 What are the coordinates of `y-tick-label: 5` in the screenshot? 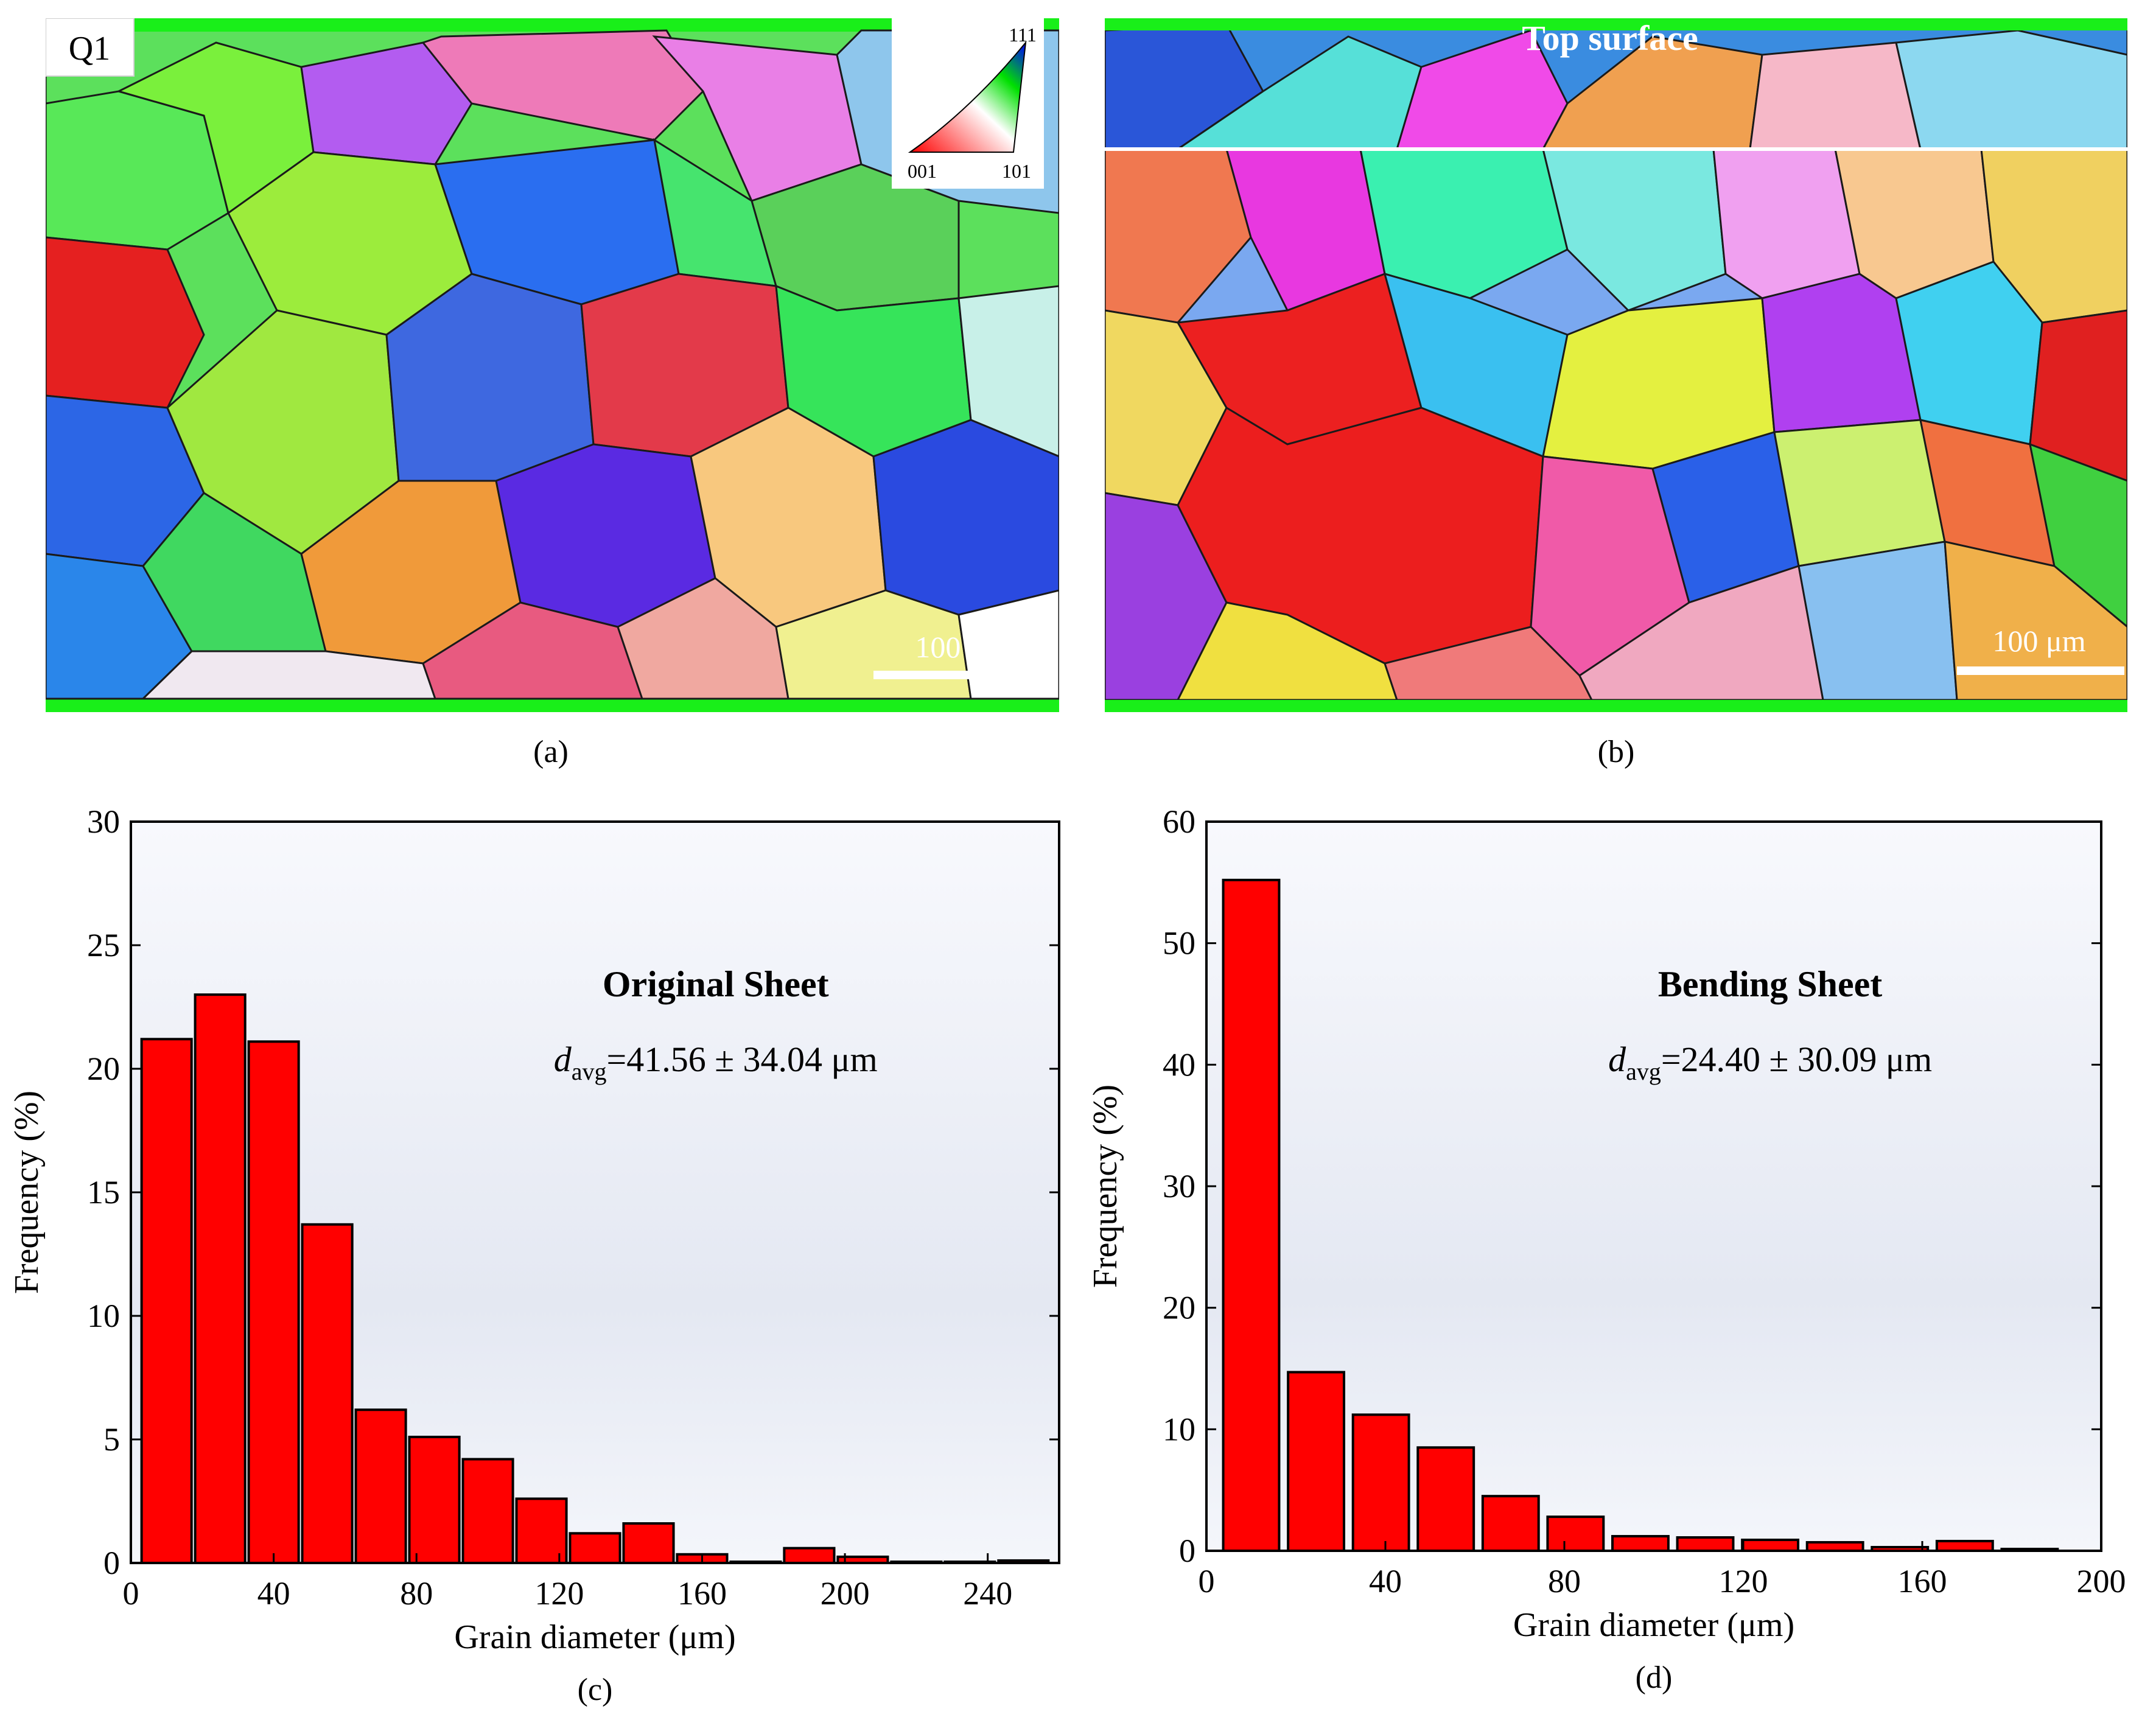 It's located at (111, 1439).